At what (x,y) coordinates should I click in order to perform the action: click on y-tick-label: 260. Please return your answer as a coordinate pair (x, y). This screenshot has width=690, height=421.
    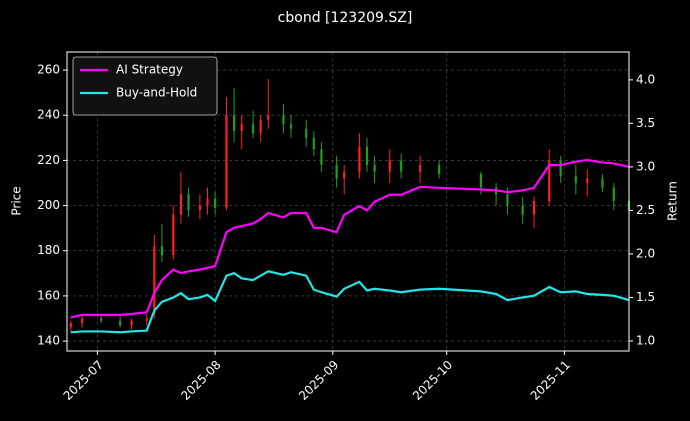
    Looking at the image, I should click on (48, 70).